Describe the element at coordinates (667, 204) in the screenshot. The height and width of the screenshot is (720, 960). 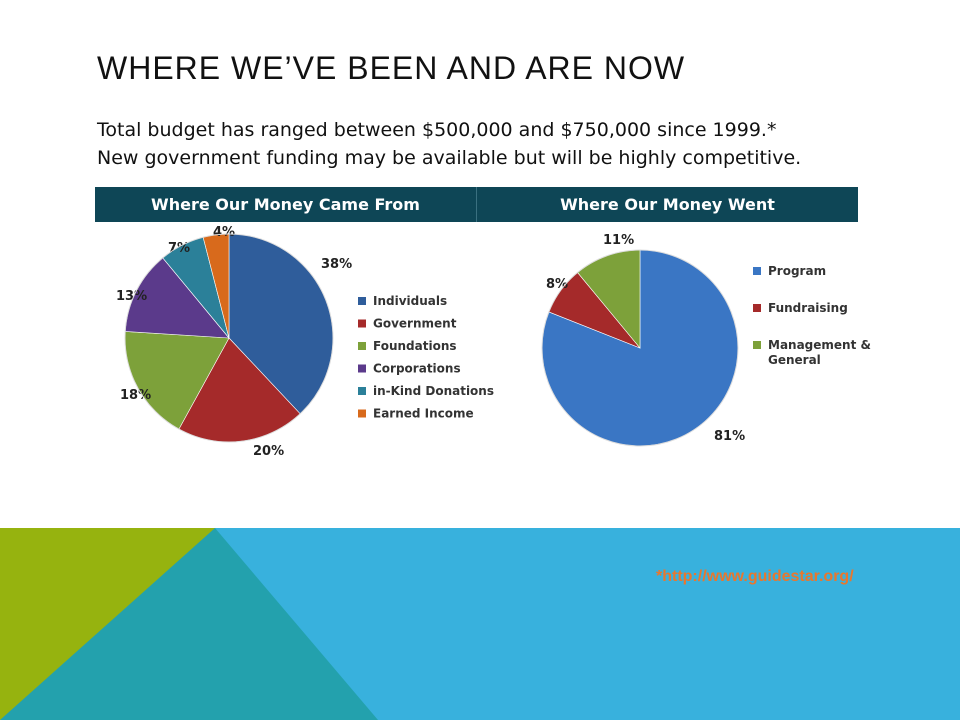
I see `header-money-went: Where Our Money Went` at that location.